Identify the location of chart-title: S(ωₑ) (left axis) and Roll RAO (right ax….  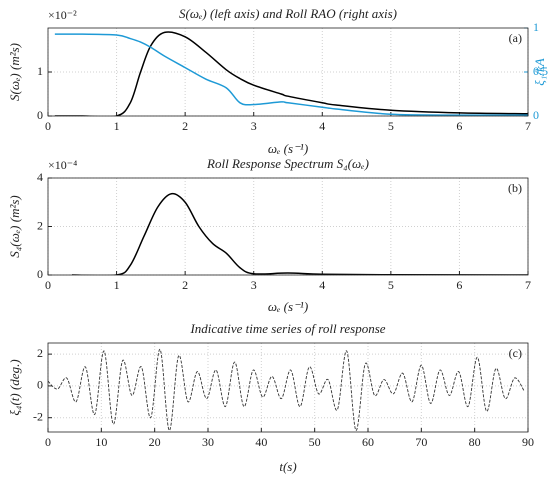
(288, 13).